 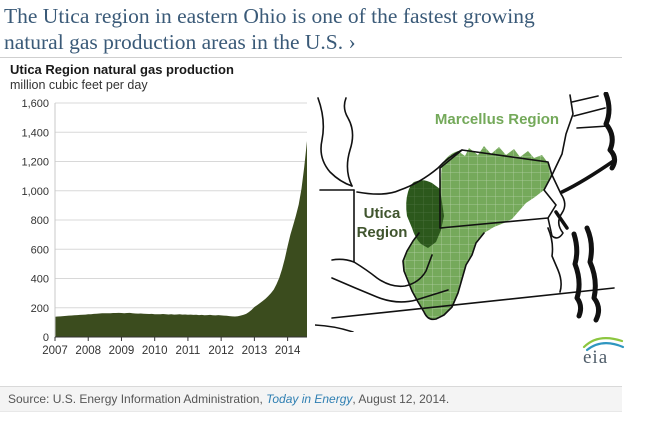 I want to click on michigan-coast, so click(x=335, y=142).